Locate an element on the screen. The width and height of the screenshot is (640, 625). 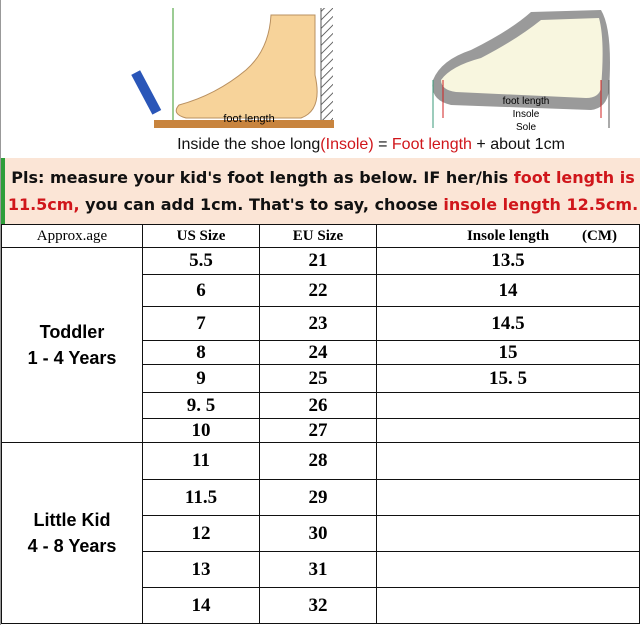
header-eu-size: EU Size is located at coordinates (318, 236).